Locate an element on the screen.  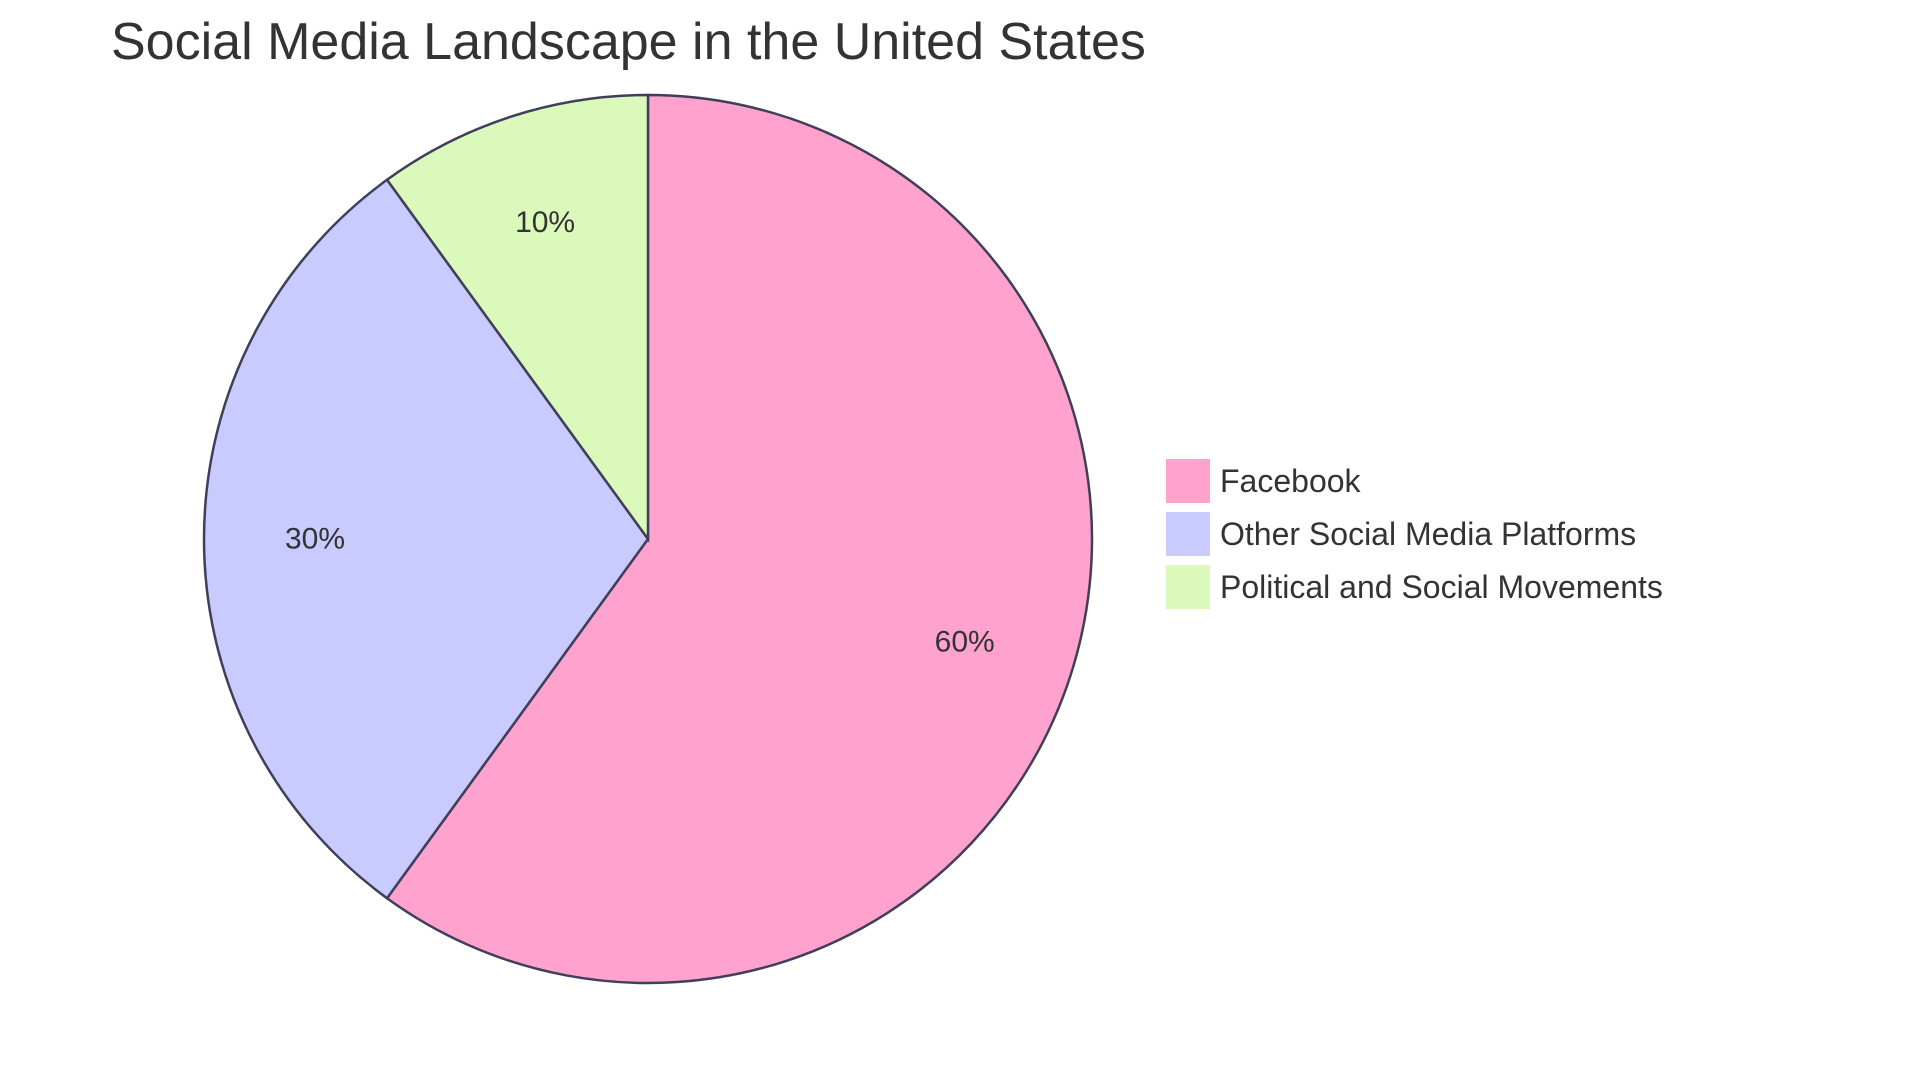
legend-label: Political and Social Movements is located at coordinates (1441, 587).